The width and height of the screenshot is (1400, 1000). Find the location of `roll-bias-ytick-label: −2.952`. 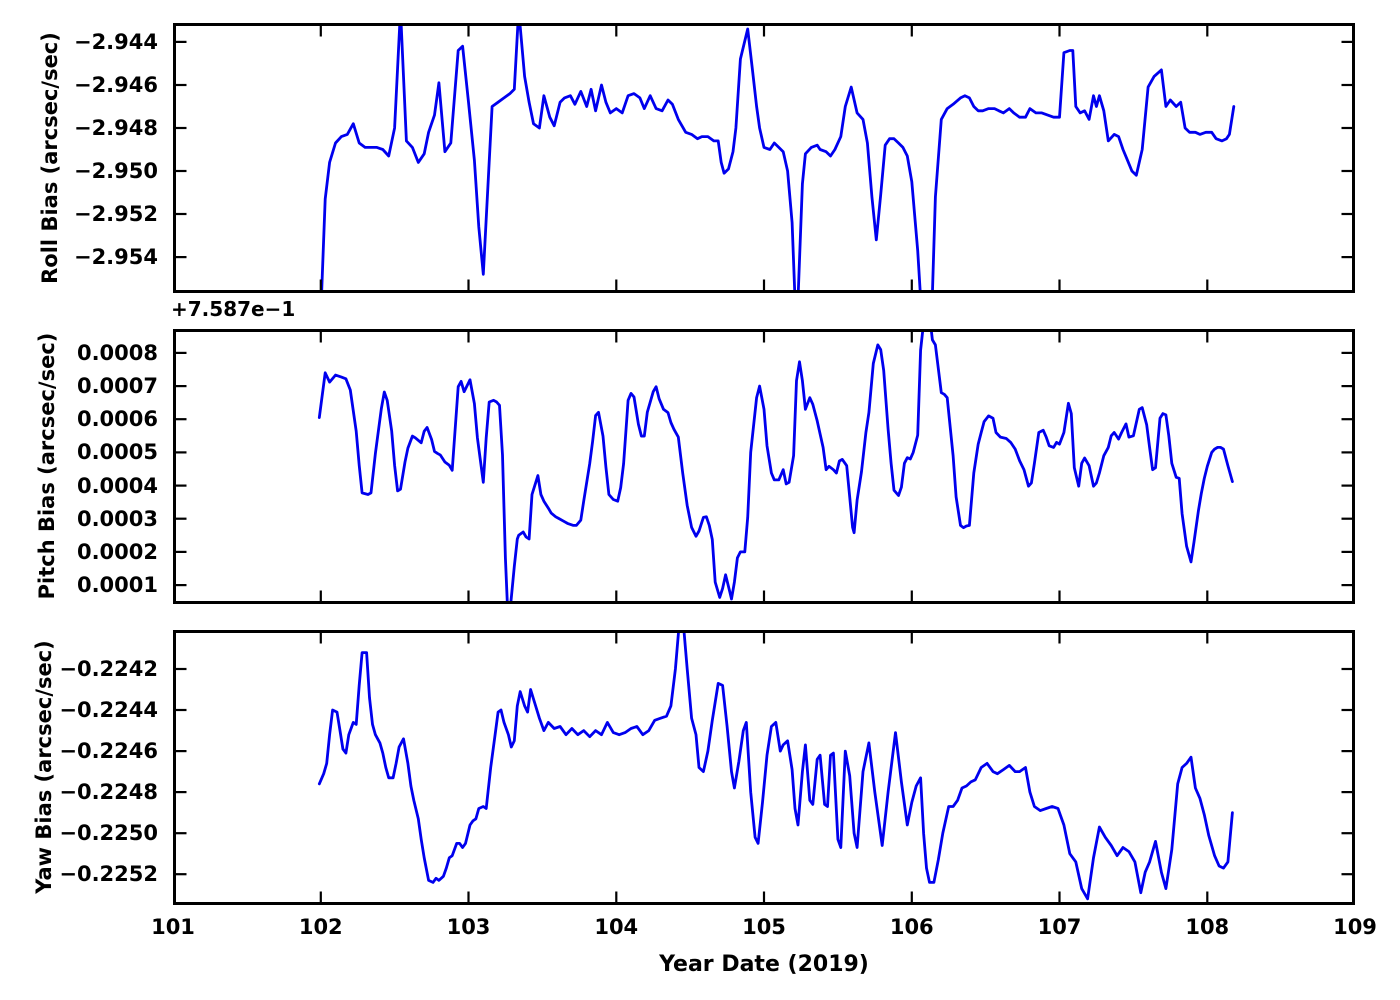

roll-bias-ytick-label: −2.952 is located at coordinates (115, 214).